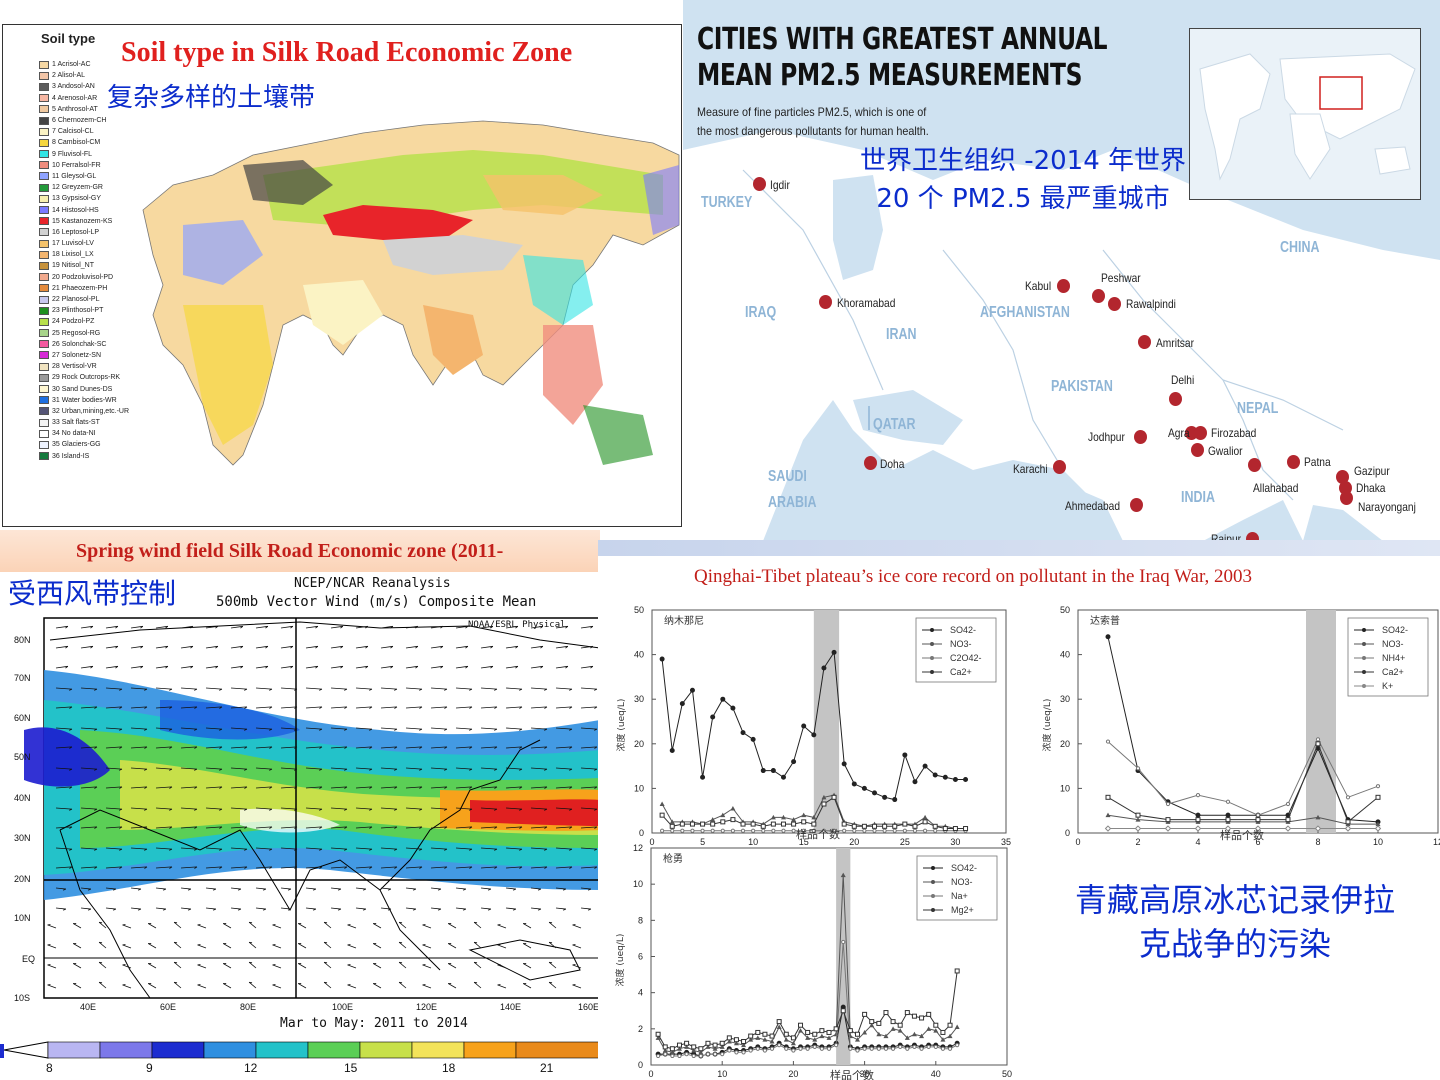 Image resolution: width=1440 pixels, height=1080 pixels. Describe the element at coordinates (22, 998) in the screenshot. I see `lat-label: 10S` at that location.